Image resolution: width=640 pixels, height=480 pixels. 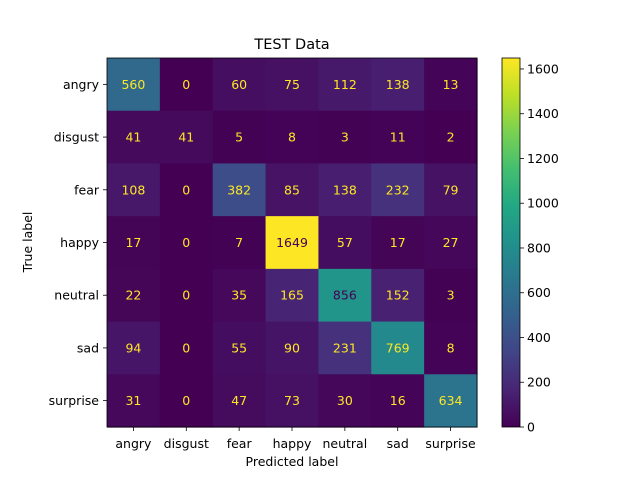 What do you see at coordinates (345, 84) in the screenshot?
I see `cell-value-label: 112` at bounding box center [345, 84].